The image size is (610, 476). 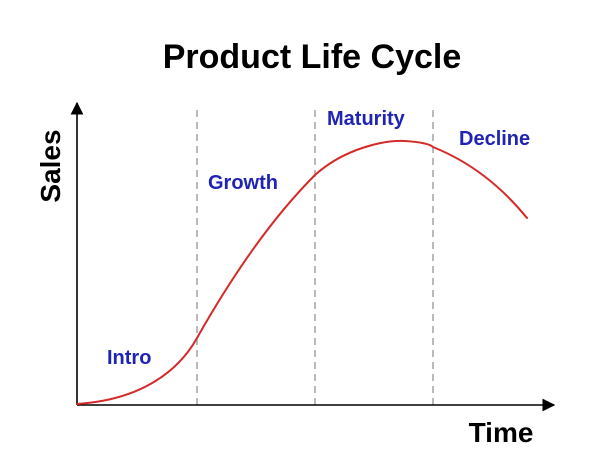 What do you see at coordinates (129, 358) in the screenshot?
I see `stage-label-intro: Intro` at bounding box center [129, 358].